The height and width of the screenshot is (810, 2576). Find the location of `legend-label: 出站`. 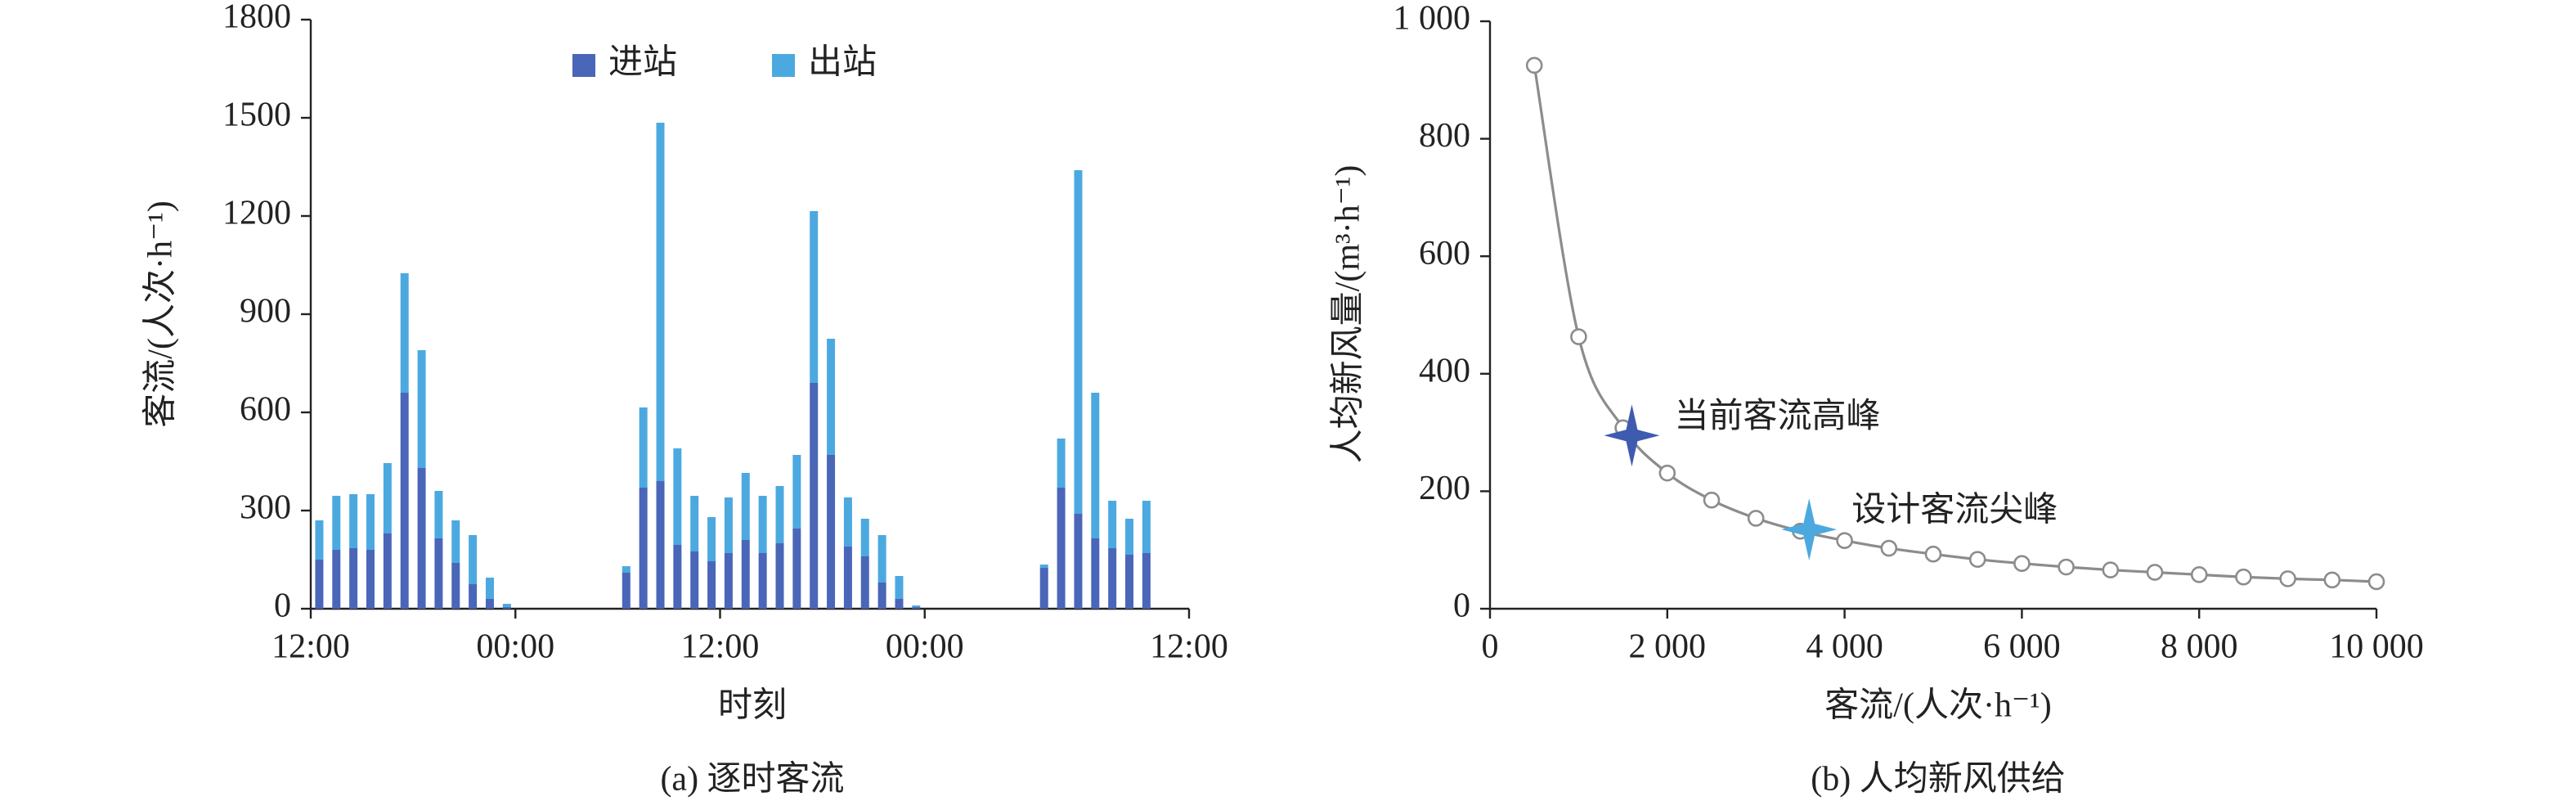

legend-label: 出站 is located at coordinates (842, 63).